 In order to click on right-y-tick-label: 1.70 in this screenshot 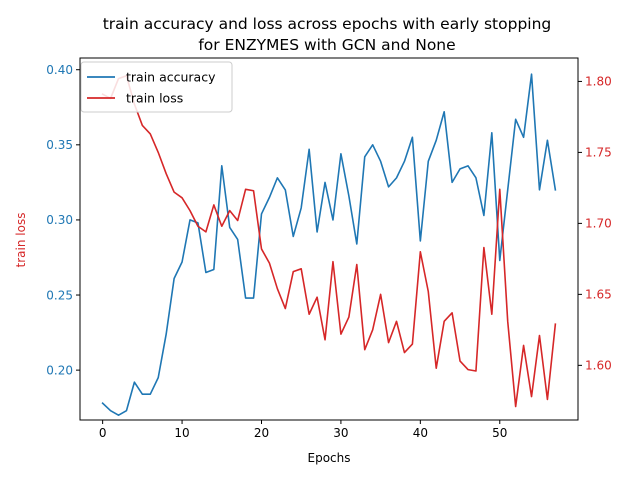, I will do `click(598, 224)`.